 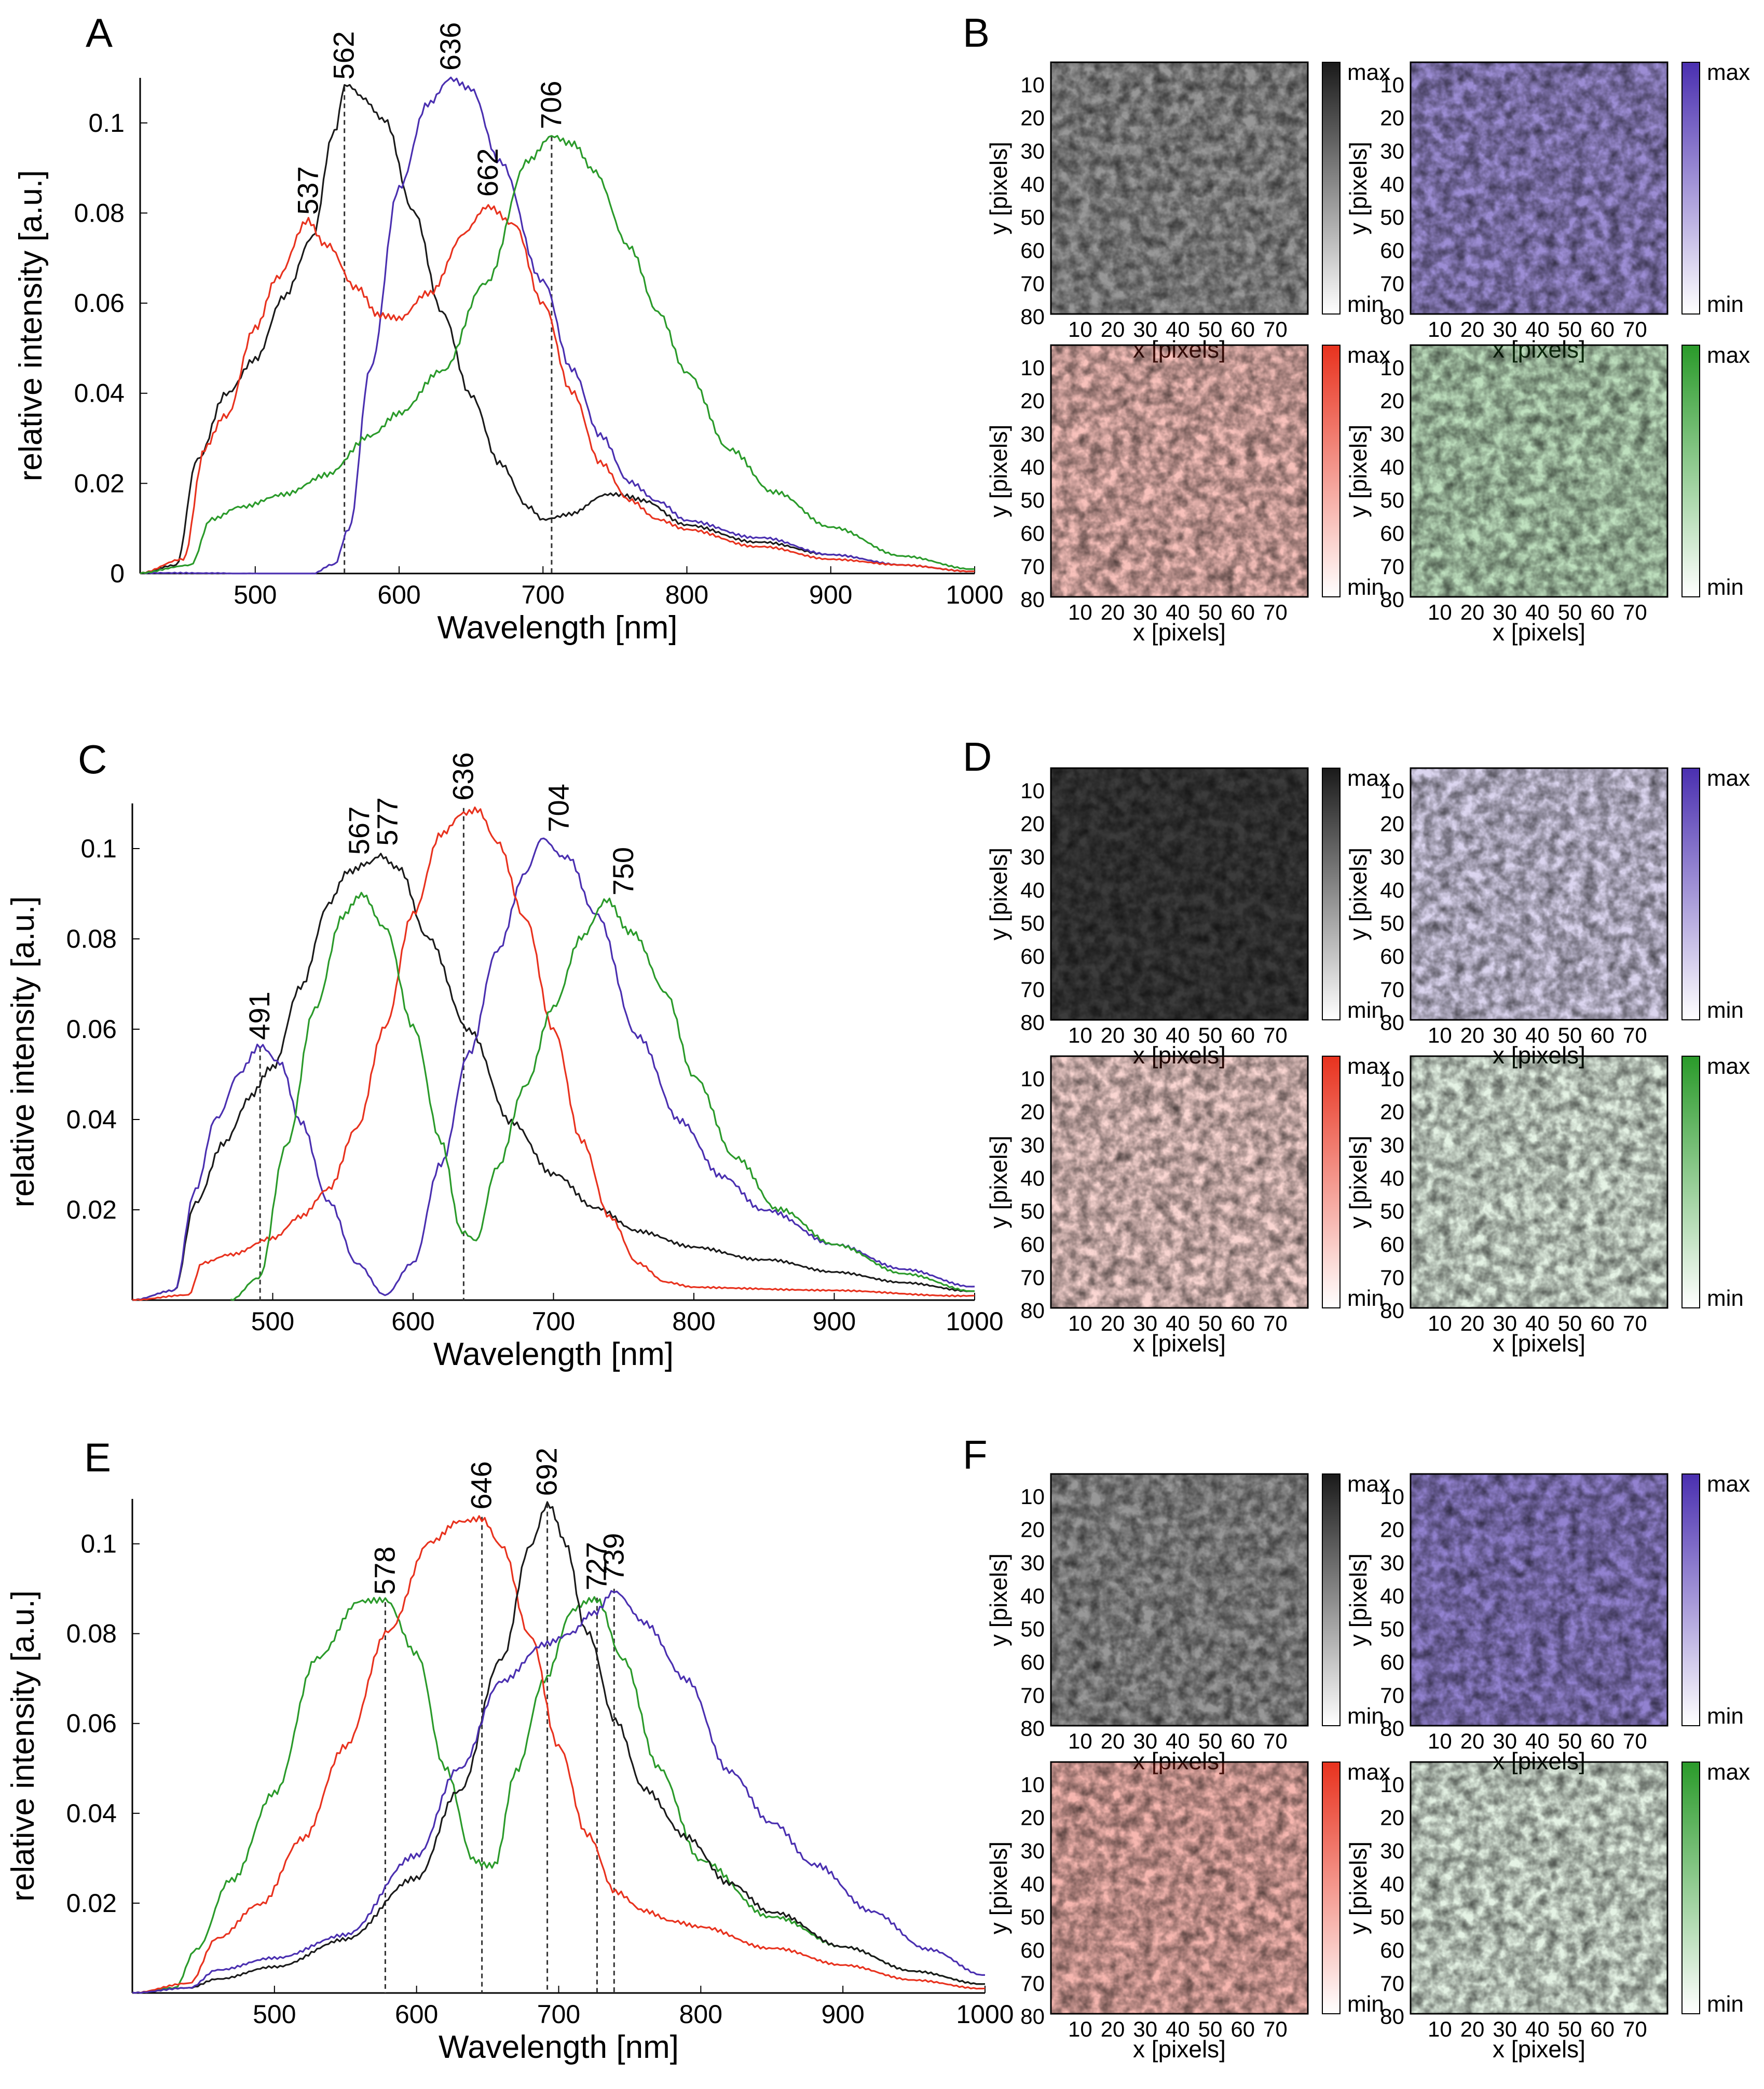 What do you see at coordinates (559, 808) in the screenshot?
I see `peak-label: 704` at bounding box center [559, 808].